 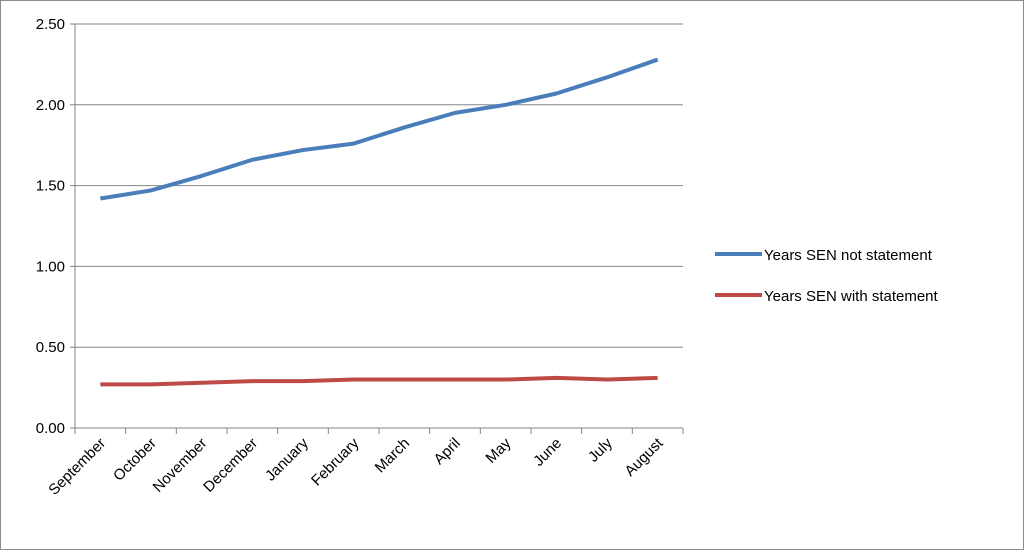 What do you see at coordinates (851, 296) in the screenshot?
I see `legend-label: Years SEN with statement` at bounding box center [851, 296].